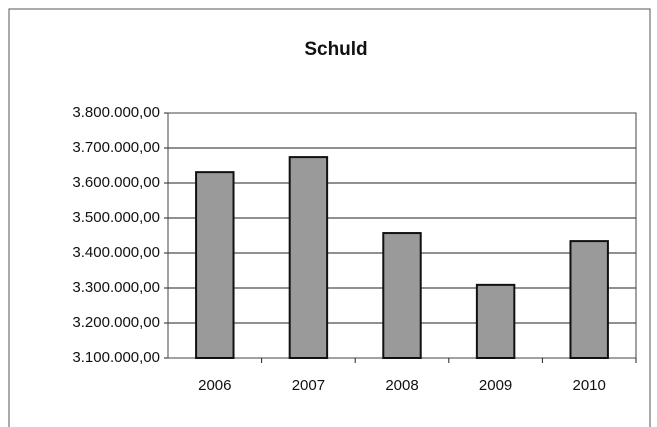 The height and width of the screenshot is (427, 657). I want to click on y-tick-label: 3.500.000,00, so click(116, 217).